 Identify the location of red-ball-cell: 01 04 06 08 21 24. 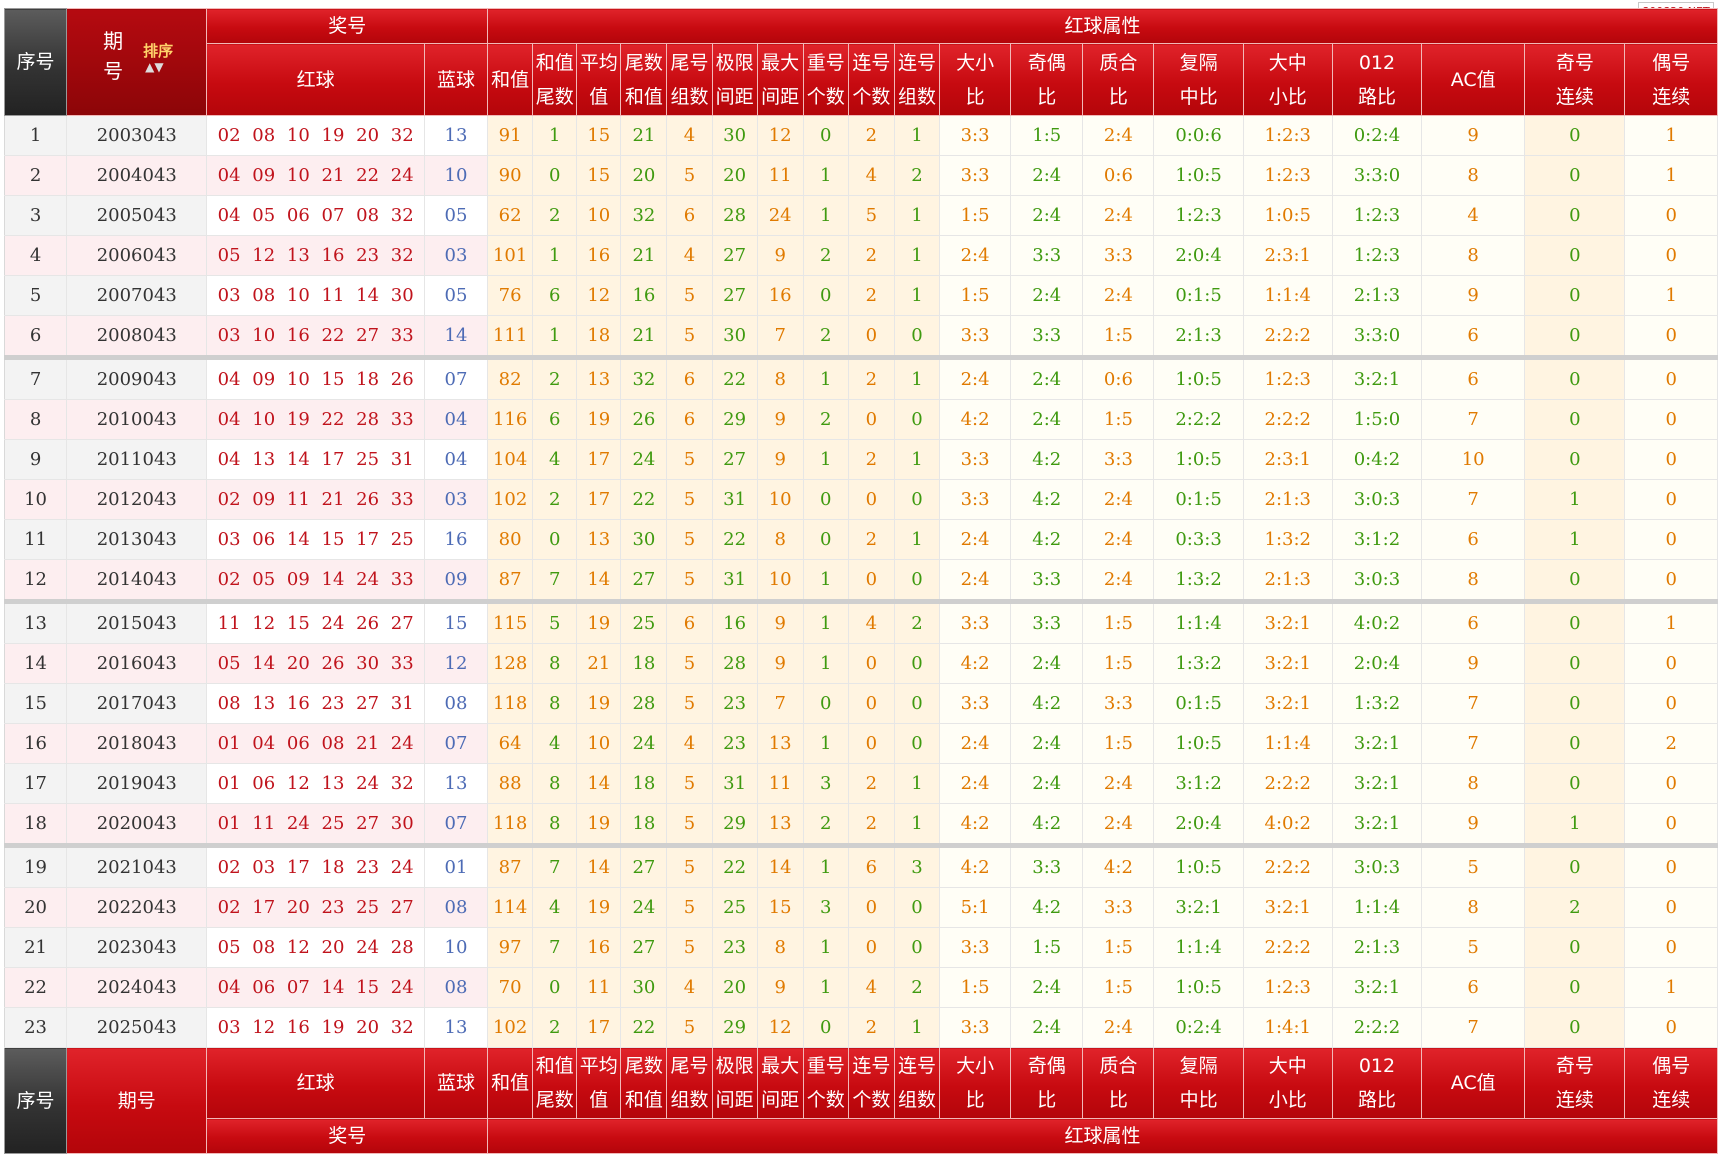
(315, 743).